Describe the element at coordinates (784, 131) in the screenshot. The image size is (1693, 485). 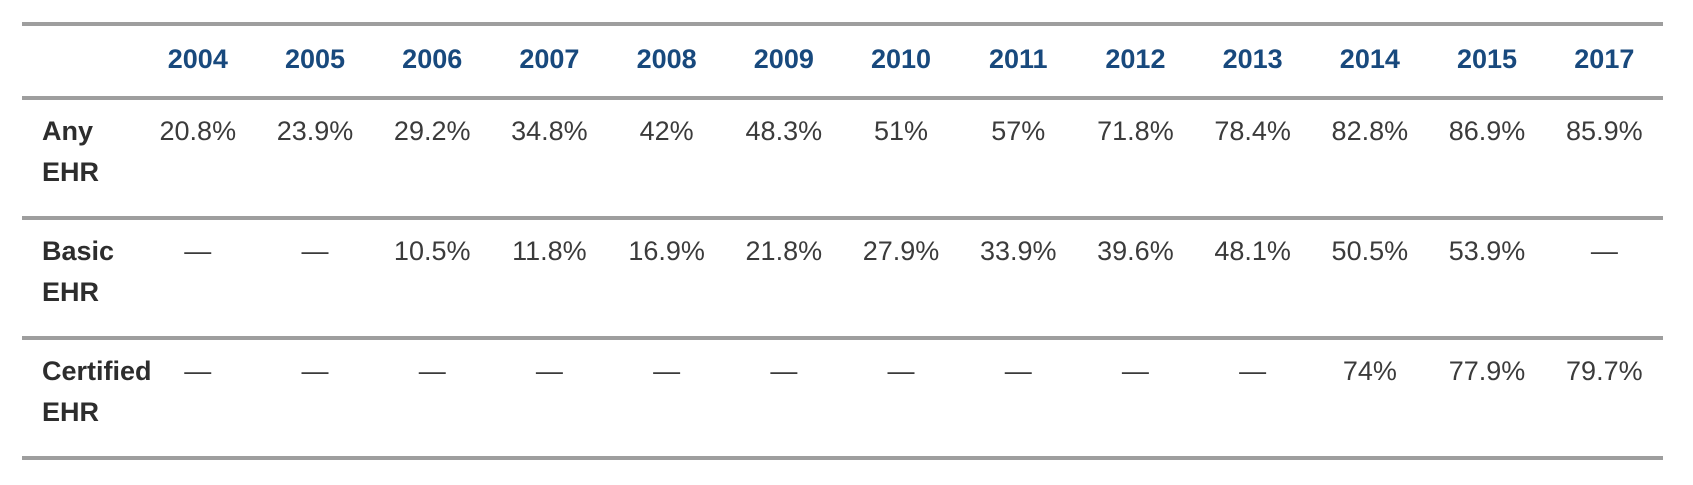
I see `value-cell: 48.3%` at that location.